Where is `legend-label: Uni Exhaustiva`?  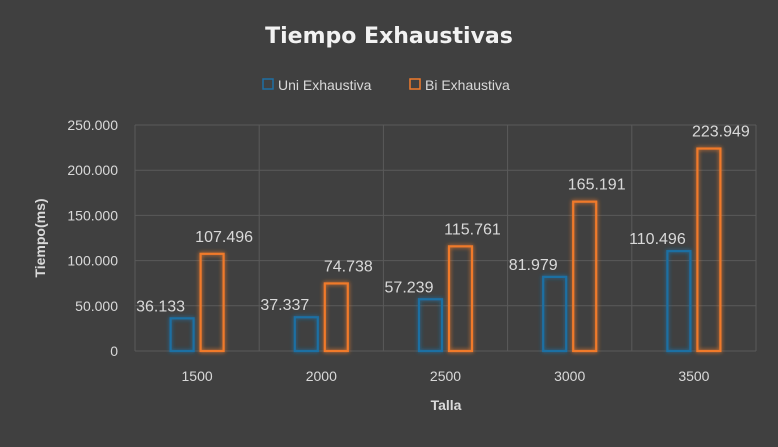 legend-label: Uni Exhaustiva is located at coordinates (325, 85).